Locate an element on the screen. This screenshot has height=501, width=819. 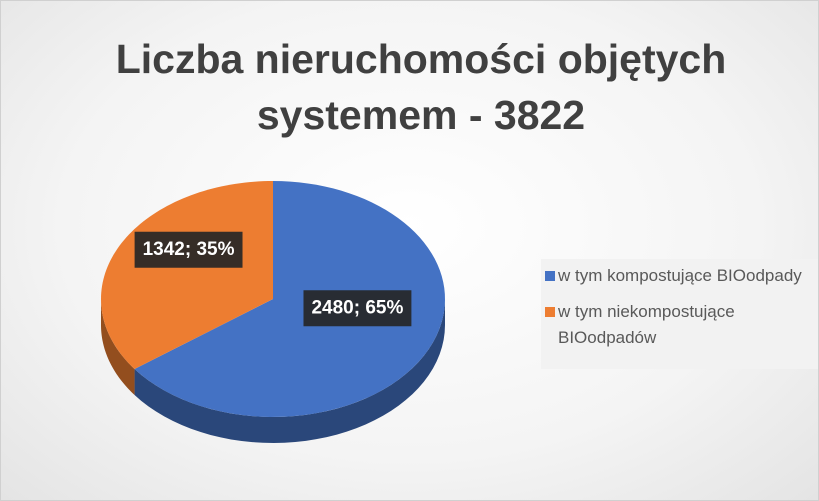
data-label: 2480; 65% is located at coordinates (357, 307).